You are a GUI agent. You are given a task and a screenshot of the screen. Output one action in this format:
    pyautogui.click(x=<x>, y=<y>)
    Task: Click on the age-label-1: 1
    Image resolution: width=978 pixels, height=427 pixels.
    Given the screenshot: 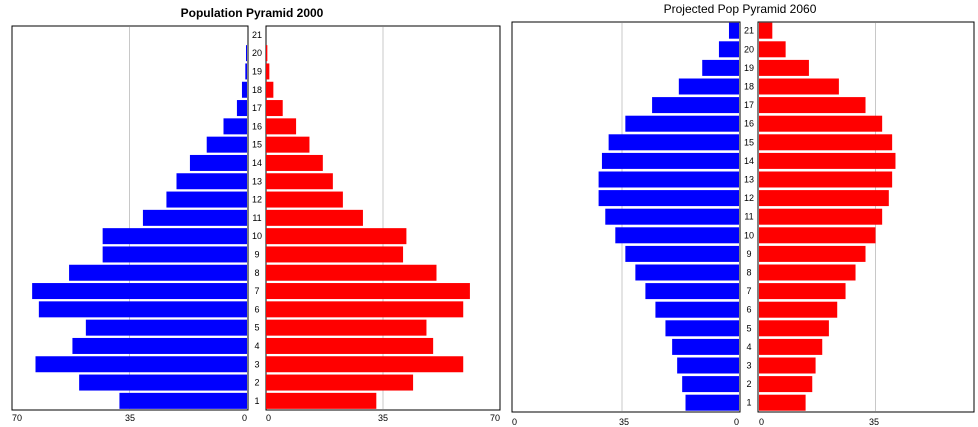 What is the action you would take?
    pyautogui.click(x=256, y=401)
    